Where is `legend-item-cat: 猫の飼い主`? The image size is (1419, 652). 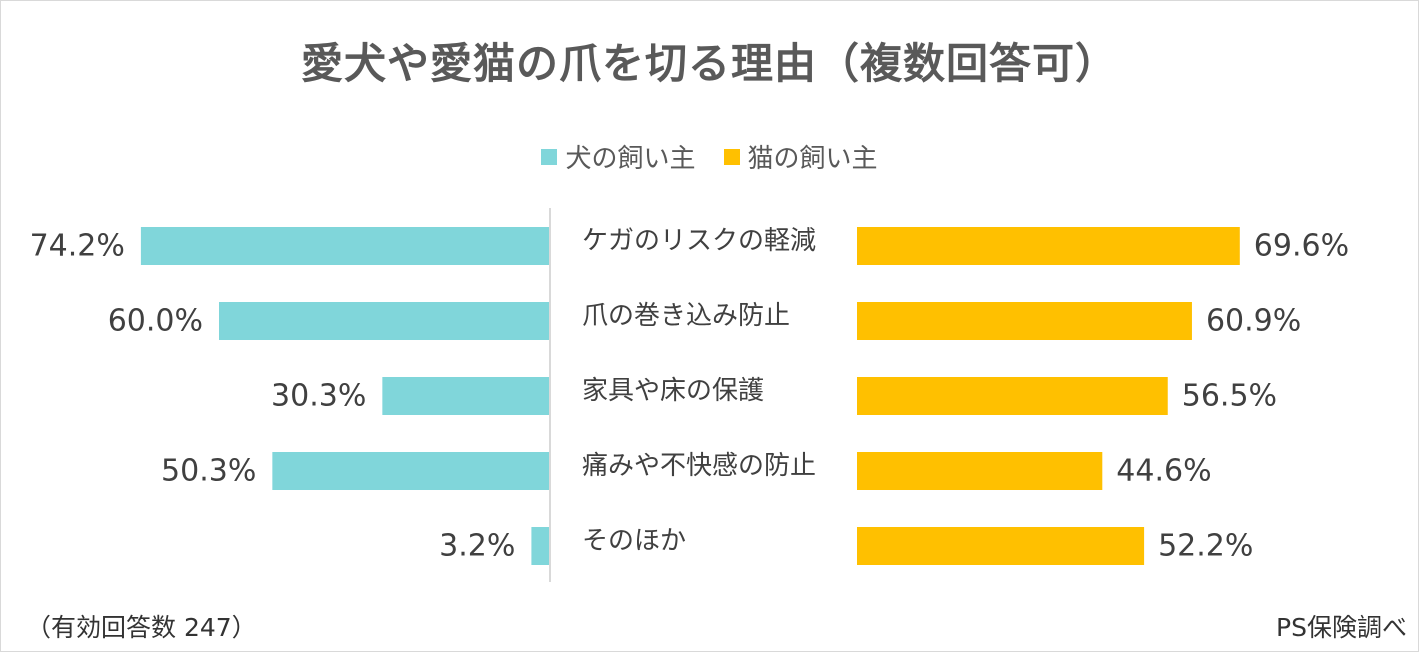
legend-item-cat: 猫の飼い主 is located at coordinates (800, 156).